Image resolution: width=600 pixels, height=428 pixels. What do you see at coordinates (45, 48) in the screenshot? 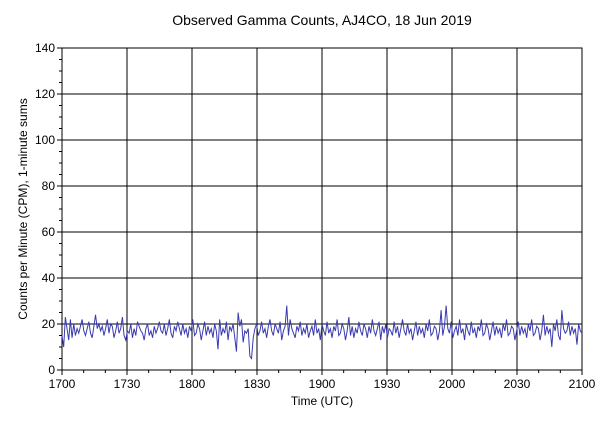
I see `y-tick-label: 140` at bounding box center [45, 48].